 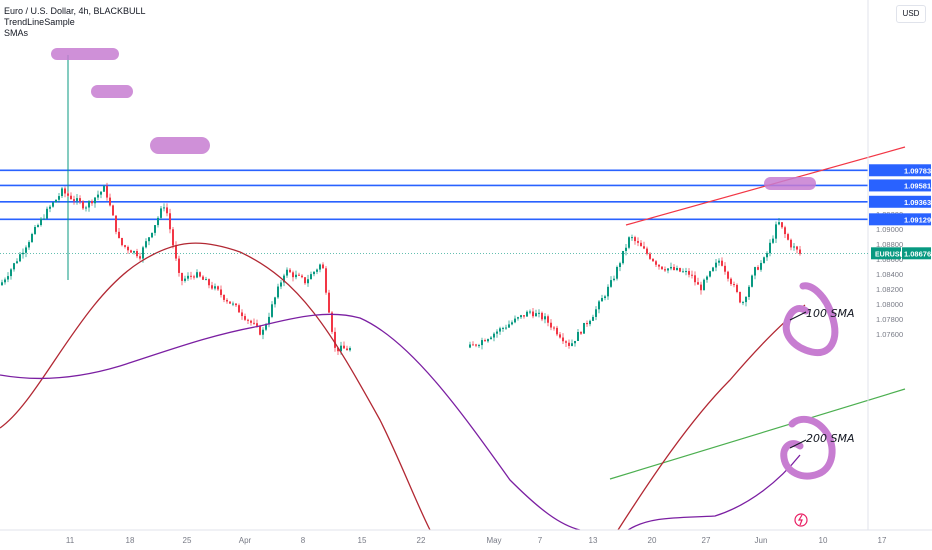 What do you see at coordinates (540, 540) in the screenshot?
I see `time-tick-label: 7` at bounding box center [540, 540].